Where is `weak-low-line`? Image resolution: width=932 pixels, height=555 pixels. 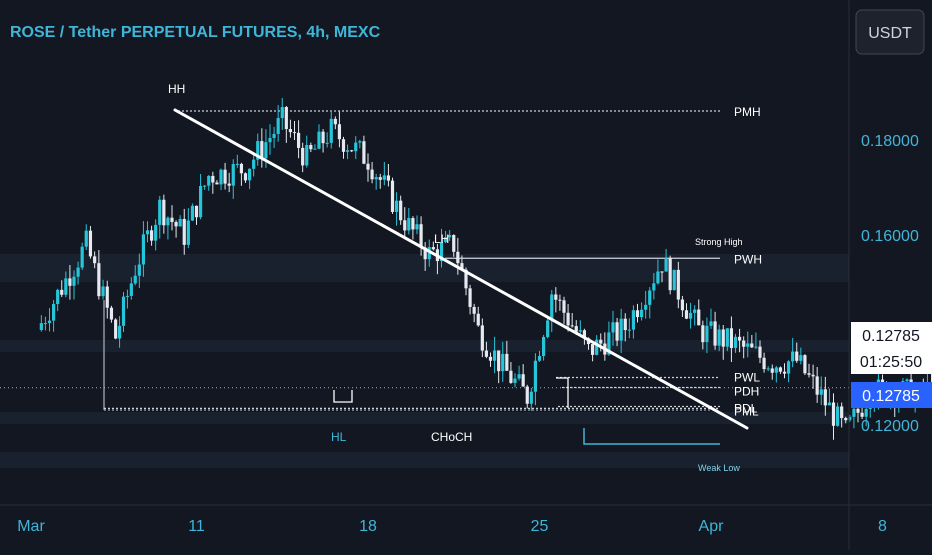
weak-low-line is located at coordinates (651, 436).